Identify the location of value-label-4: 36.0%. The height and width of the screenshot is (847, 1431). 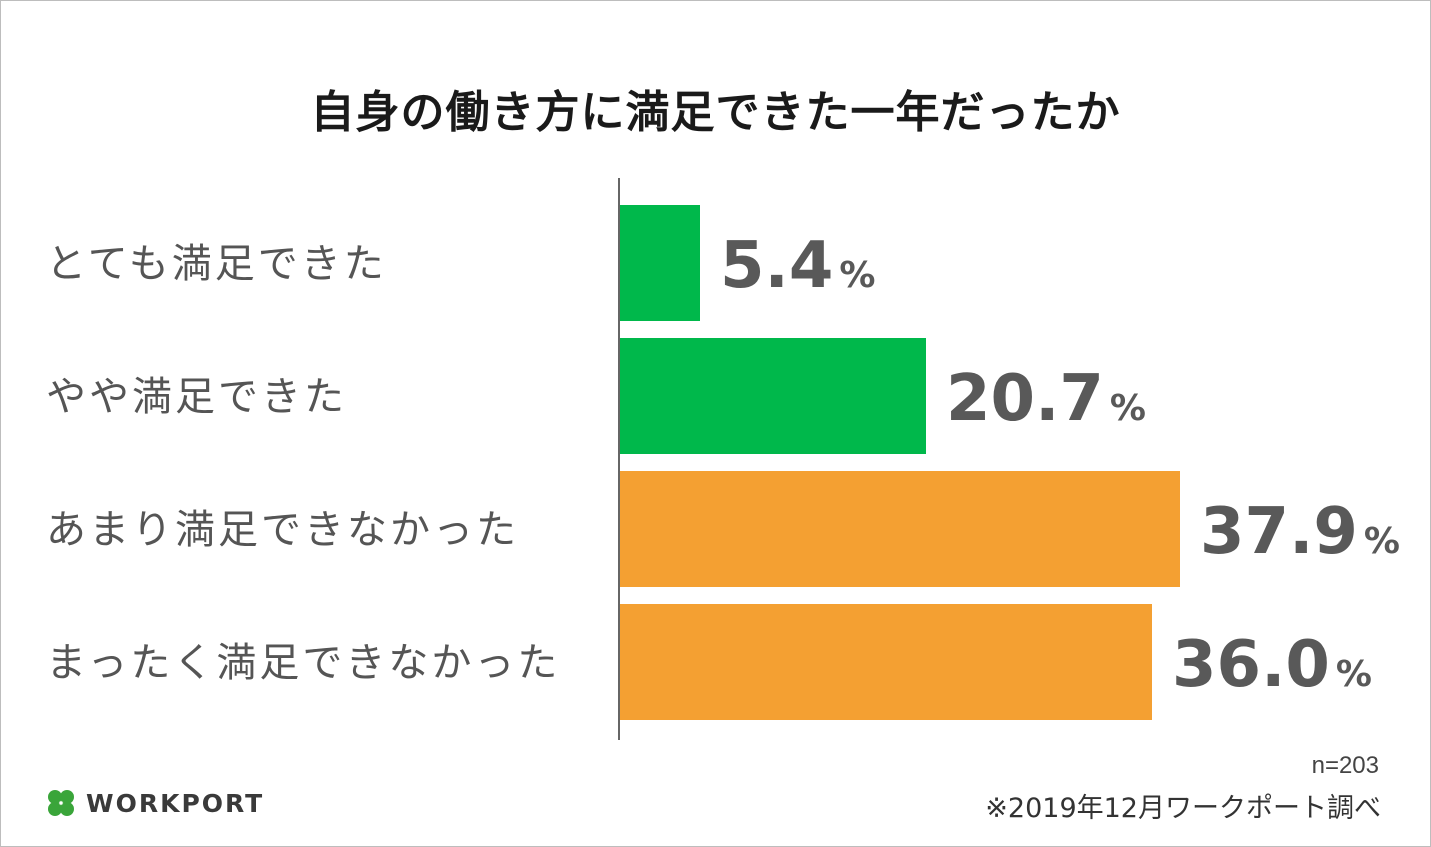
(1272, 665).